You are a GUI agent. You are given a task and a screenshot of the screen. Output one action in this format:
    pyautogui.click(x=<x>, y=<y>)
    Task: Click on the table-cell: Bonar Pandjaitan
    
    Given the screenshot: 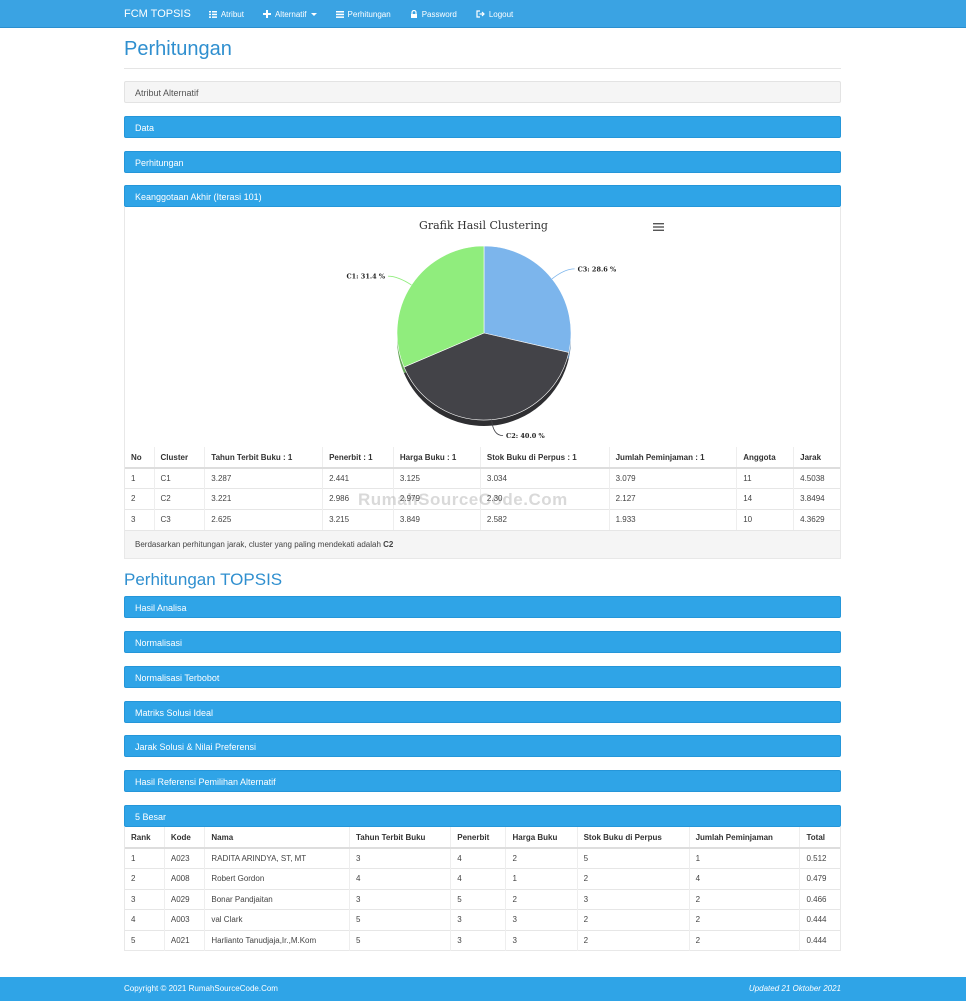 What is the action you would take?
    pyautogui.click(x=277, y=899)
    